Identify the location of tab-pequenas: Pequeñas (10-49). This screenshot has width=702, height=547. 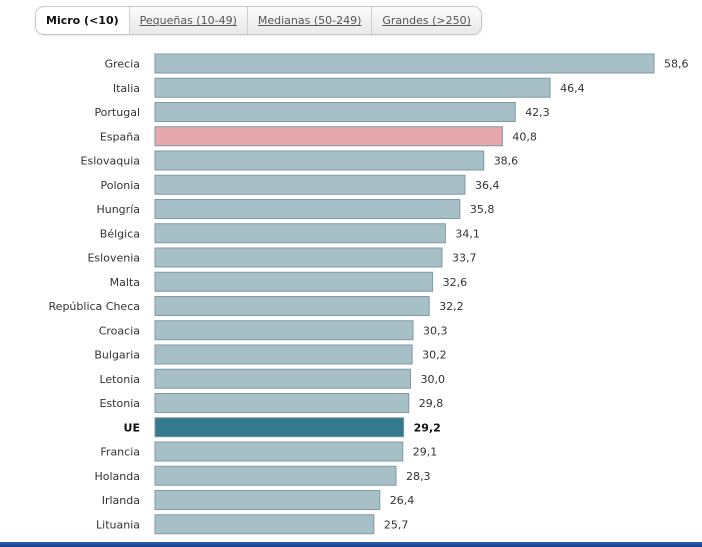
(187, 20).